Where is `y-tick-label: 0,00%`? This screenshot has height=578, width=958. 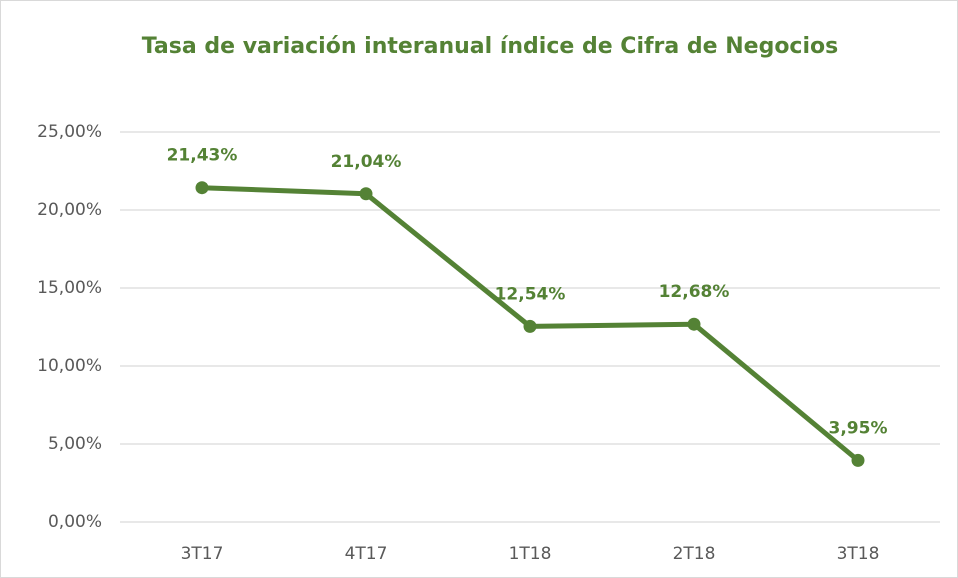 y-tick-label: 0,00% is located at coordinates (75, 522).